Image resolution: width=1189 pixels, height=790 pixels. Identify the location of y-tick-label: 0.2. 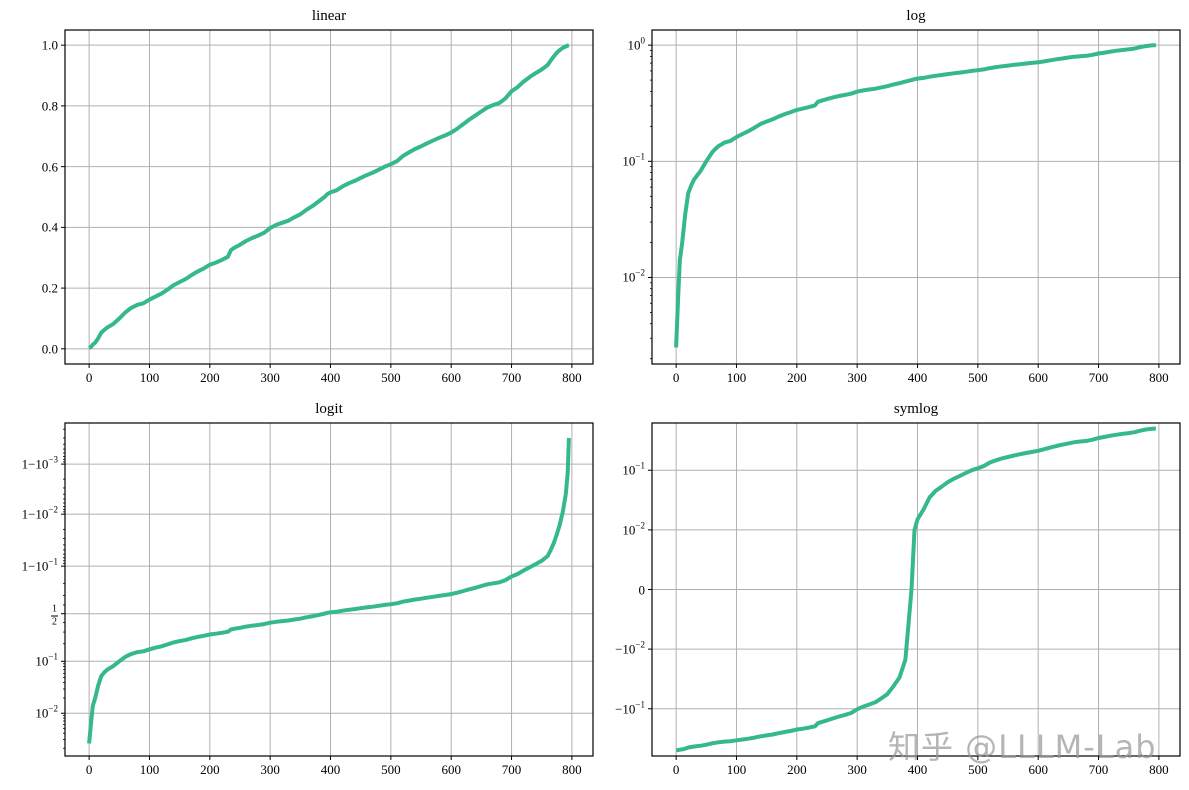
(49, 288).